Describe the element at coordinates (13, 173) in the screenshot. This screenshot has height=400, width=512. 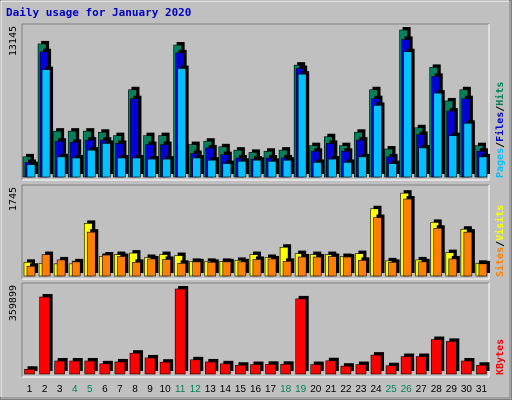
I see `y-axis-labels: 13145 1745 359899` at that location.